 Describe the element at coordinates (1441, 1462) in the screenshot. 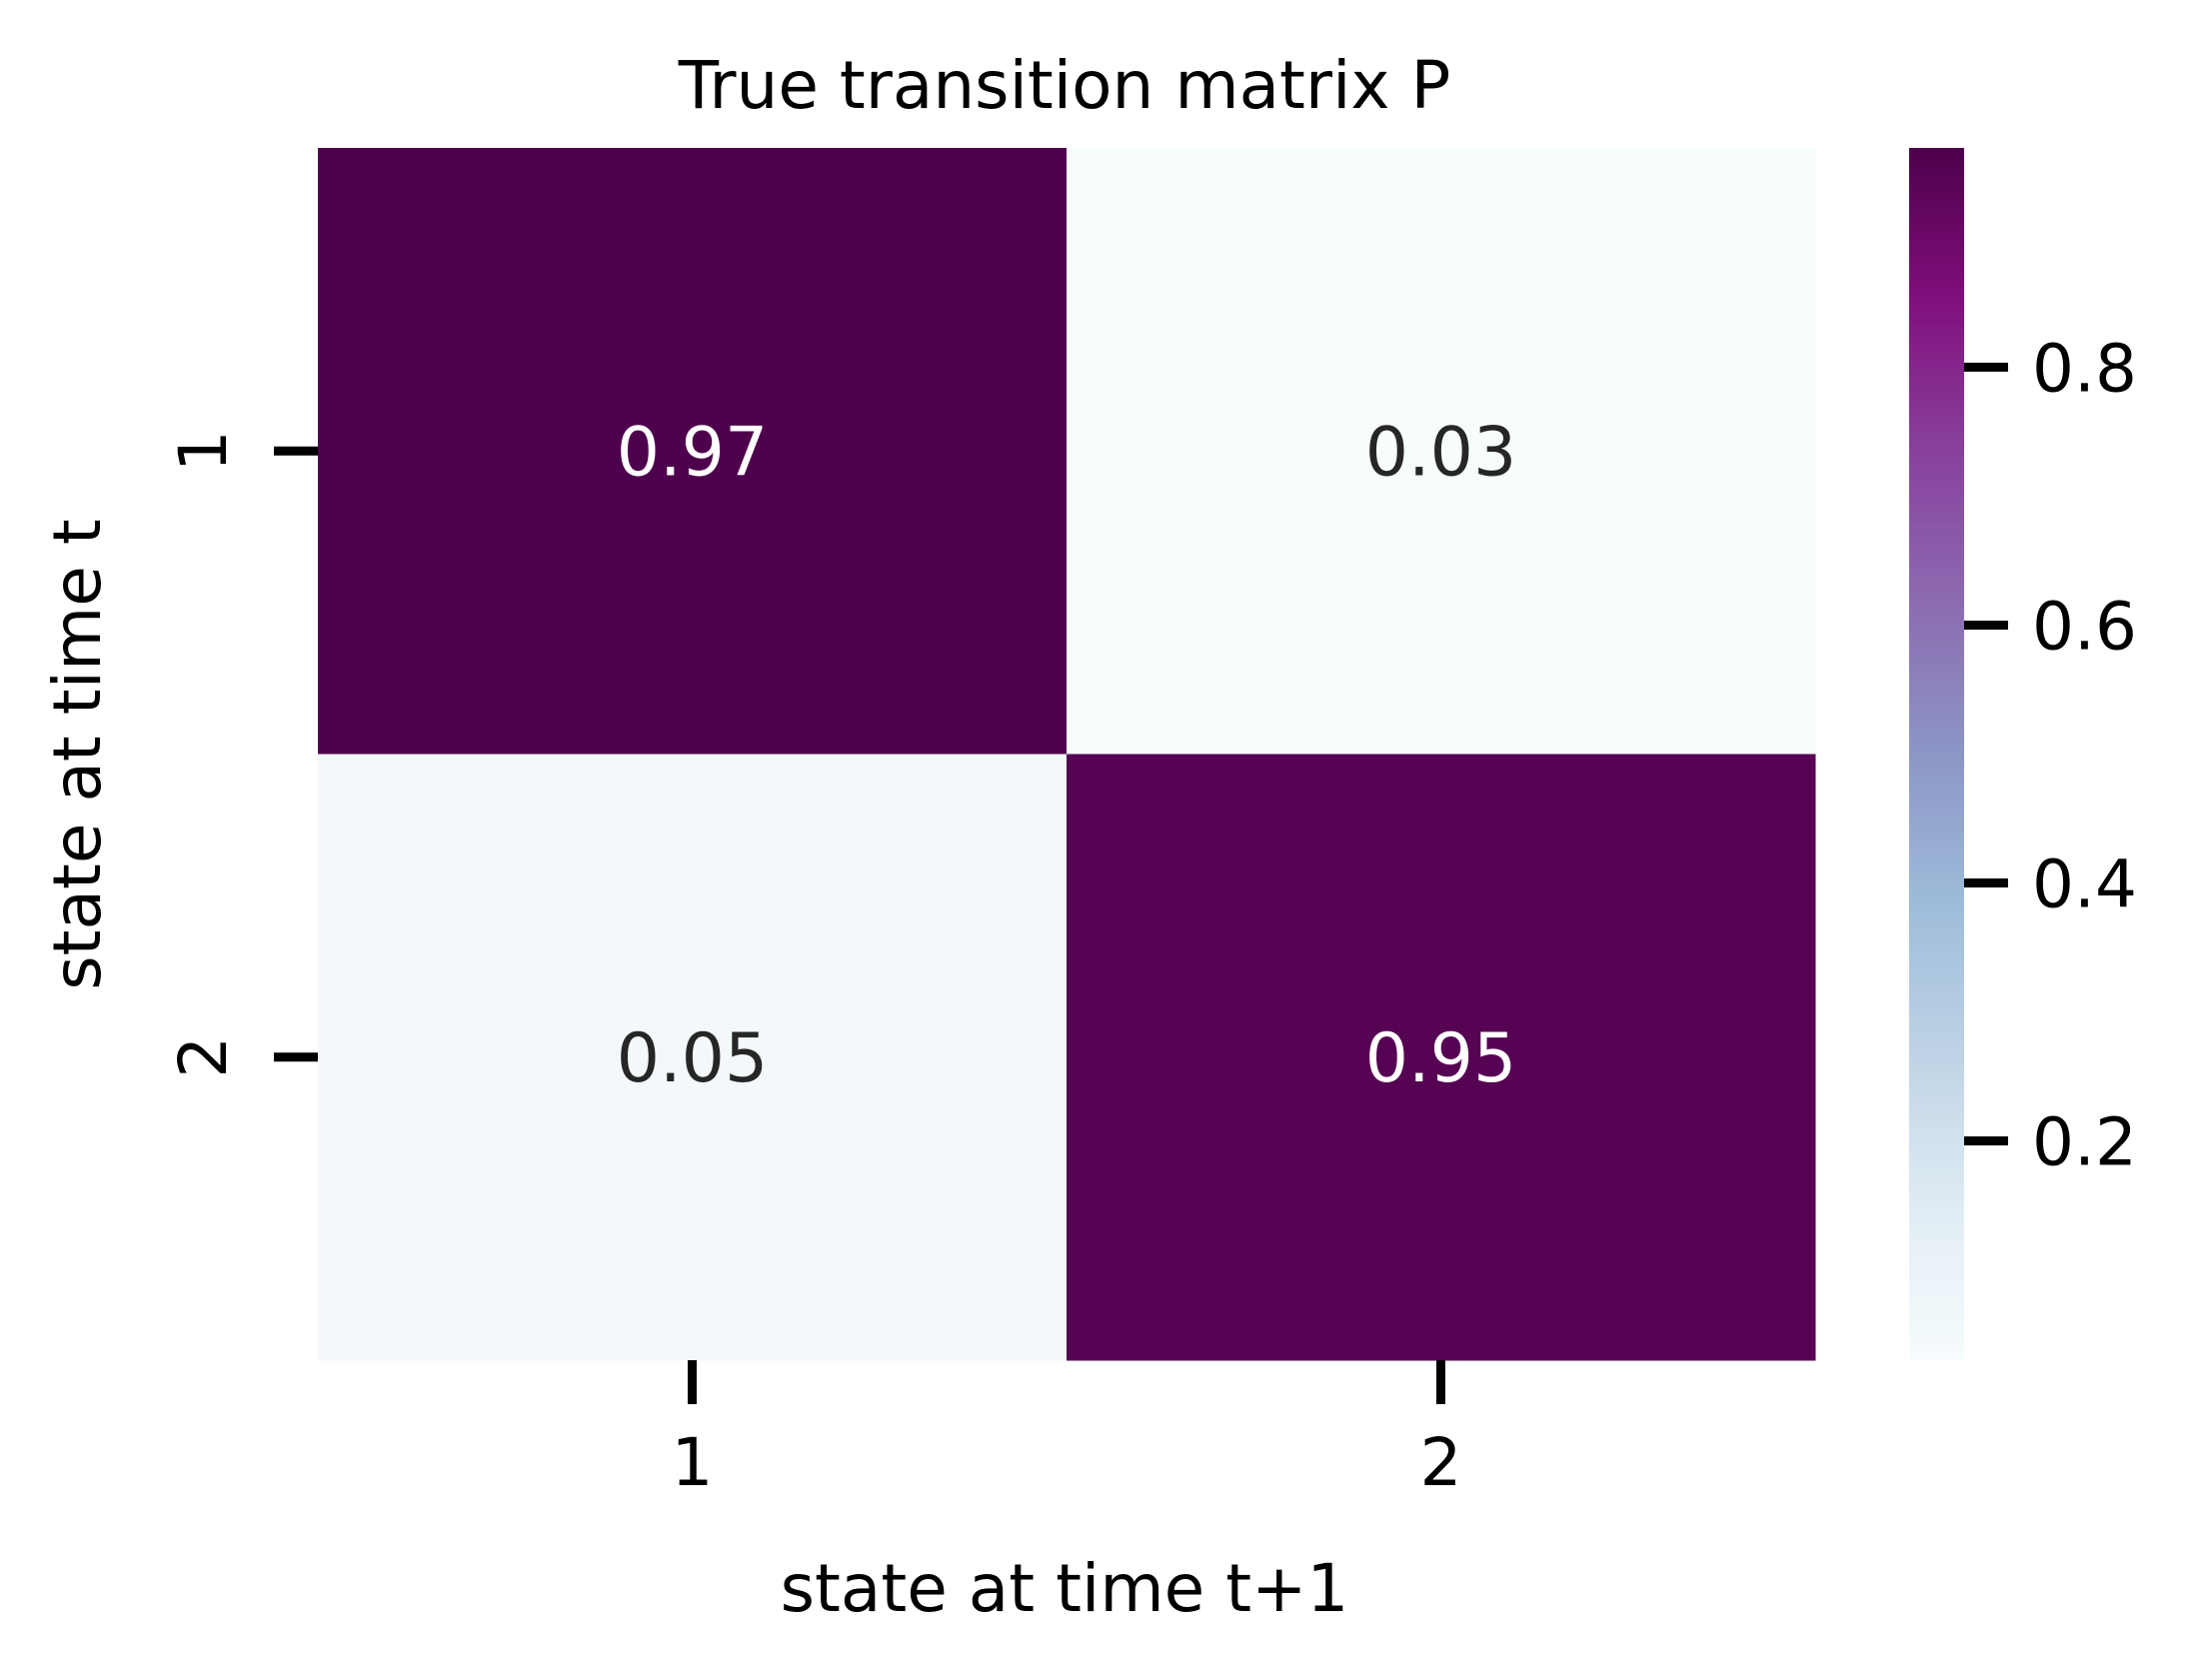

I see `x-tick-label: 2` at that location.